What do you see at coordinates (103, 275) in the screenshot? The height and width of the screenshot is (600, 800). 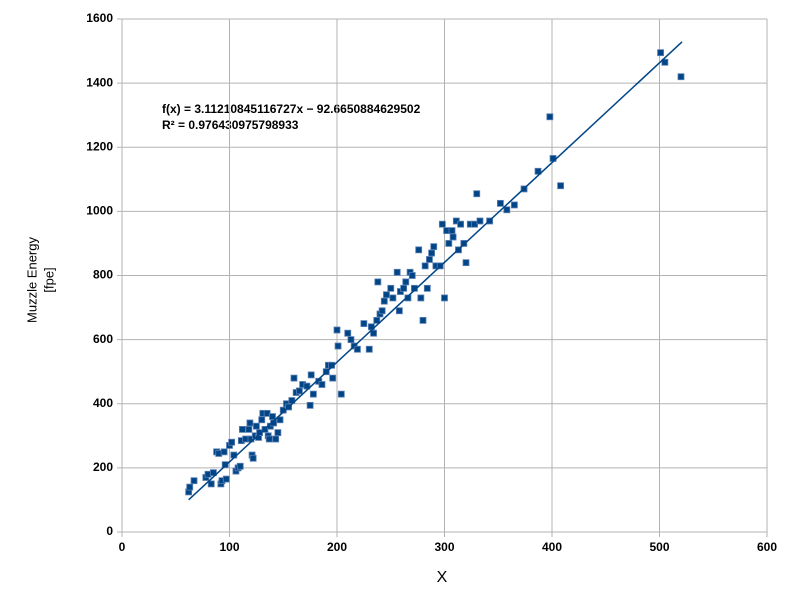 I see `y-tick-label: 800` at bounding box center [103, 275].